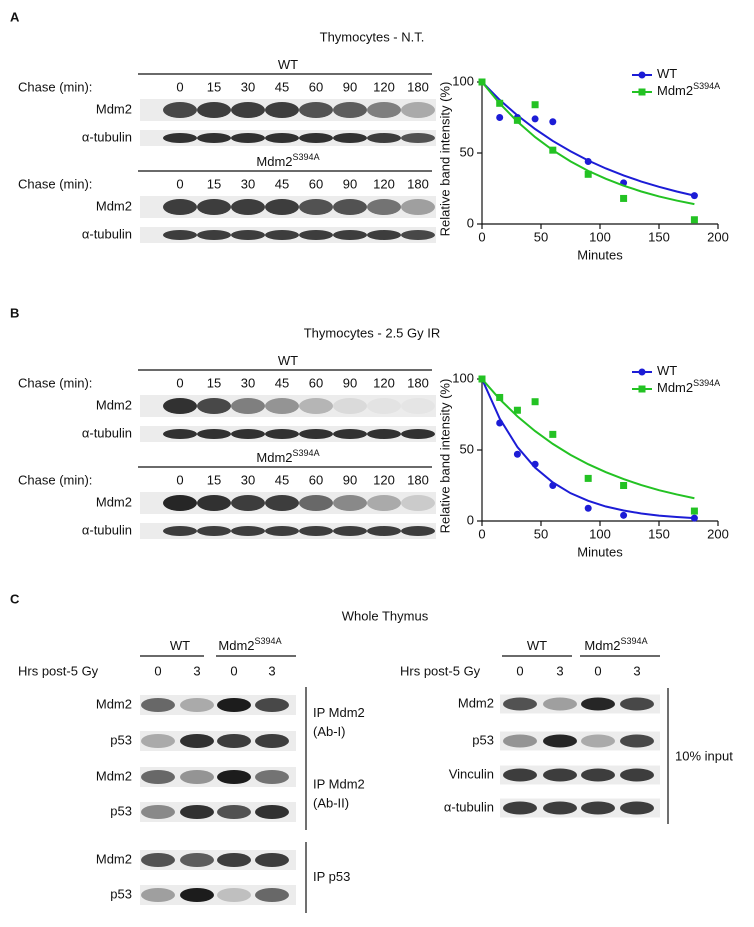 This screenshot has height=927, width=754. I want to click on blot-genotype: Mdm2S394A, so click(287, 456).